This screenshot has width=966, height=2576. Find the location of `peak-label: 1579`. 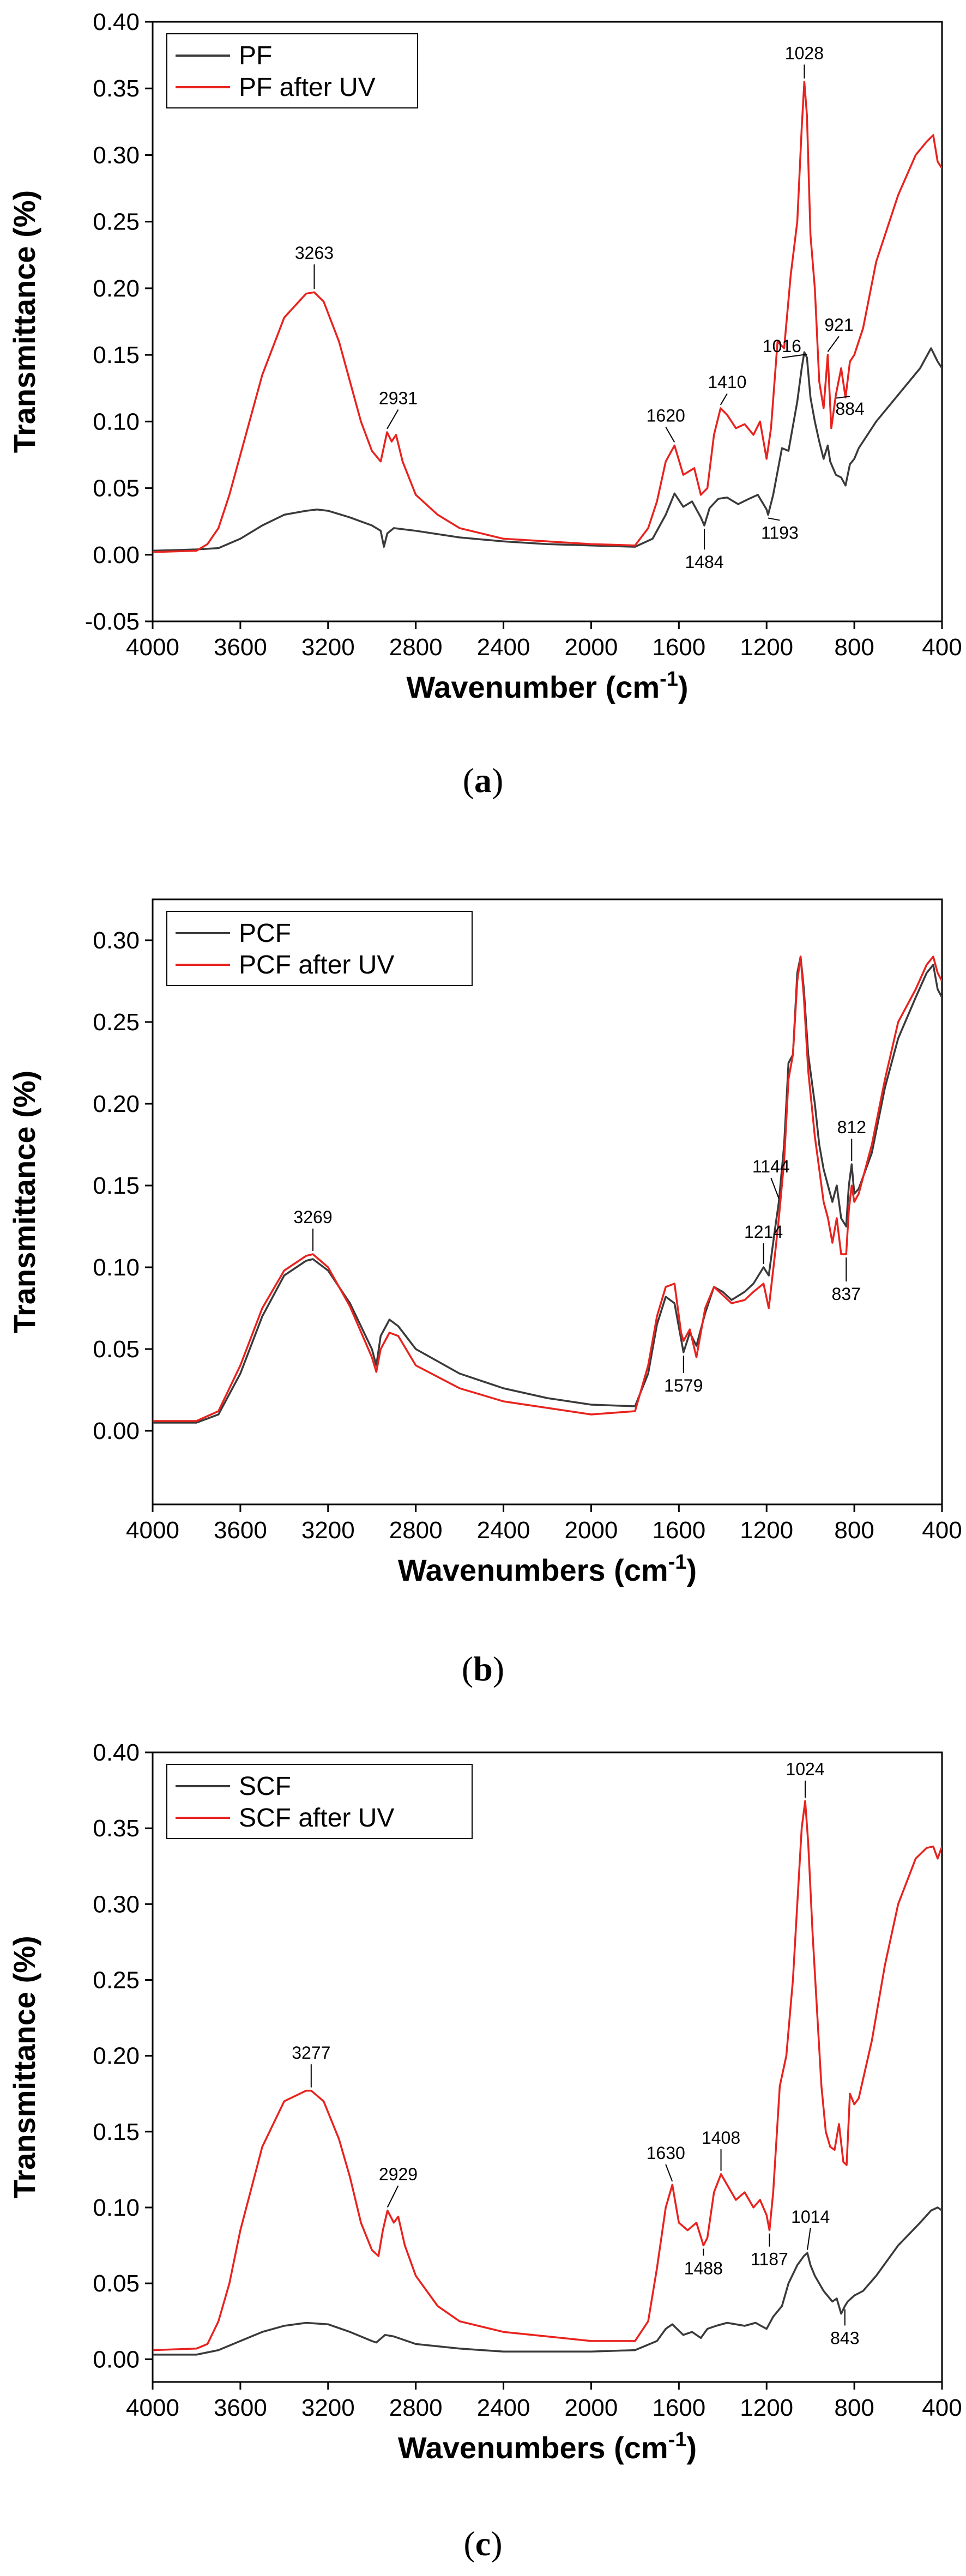

peak-label: 1579 is located at coordinates (683, 1385).